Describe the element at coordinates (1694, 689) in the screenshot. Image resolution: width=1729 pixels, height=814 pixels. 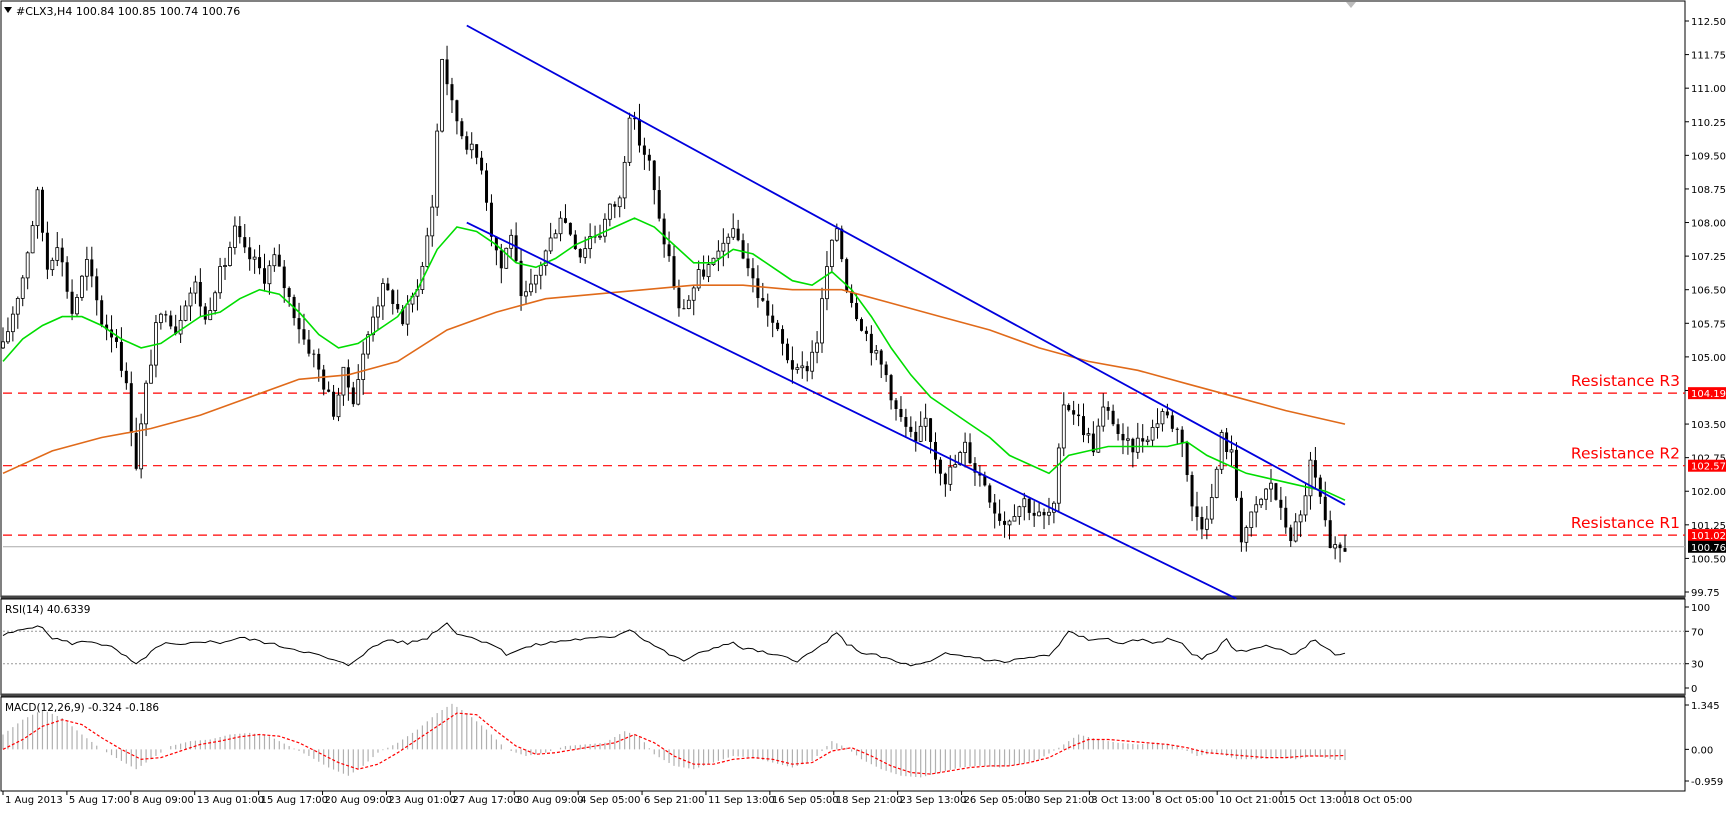
I see `rsi-axis-label: 0` at that location.